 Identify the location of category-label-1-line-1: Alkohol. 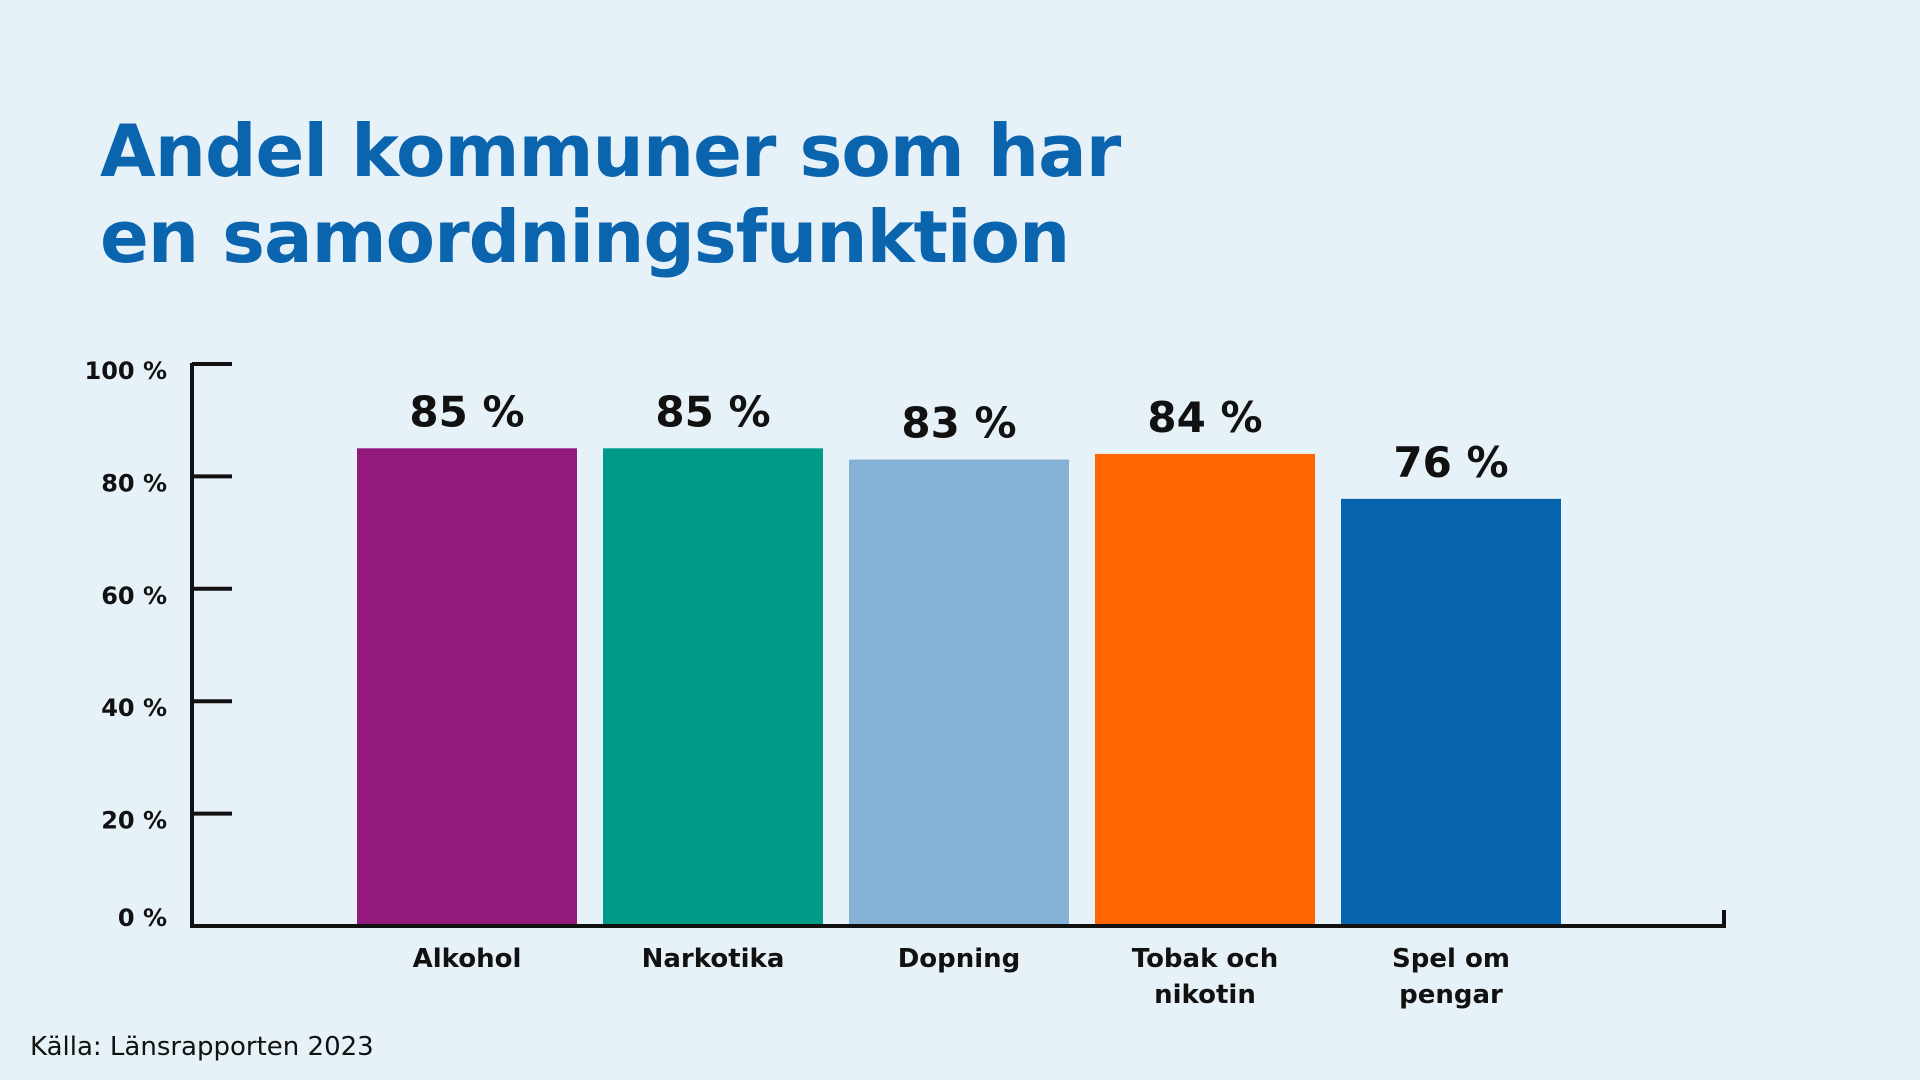
(467, 959).